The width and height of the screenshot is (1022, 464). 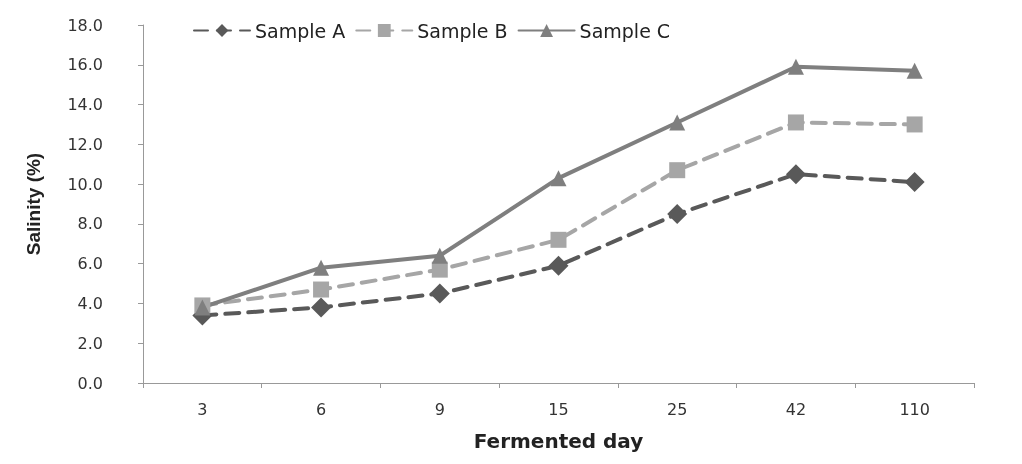 I want to click on y-tick-label: 10.0, so click(x=85, y=184).